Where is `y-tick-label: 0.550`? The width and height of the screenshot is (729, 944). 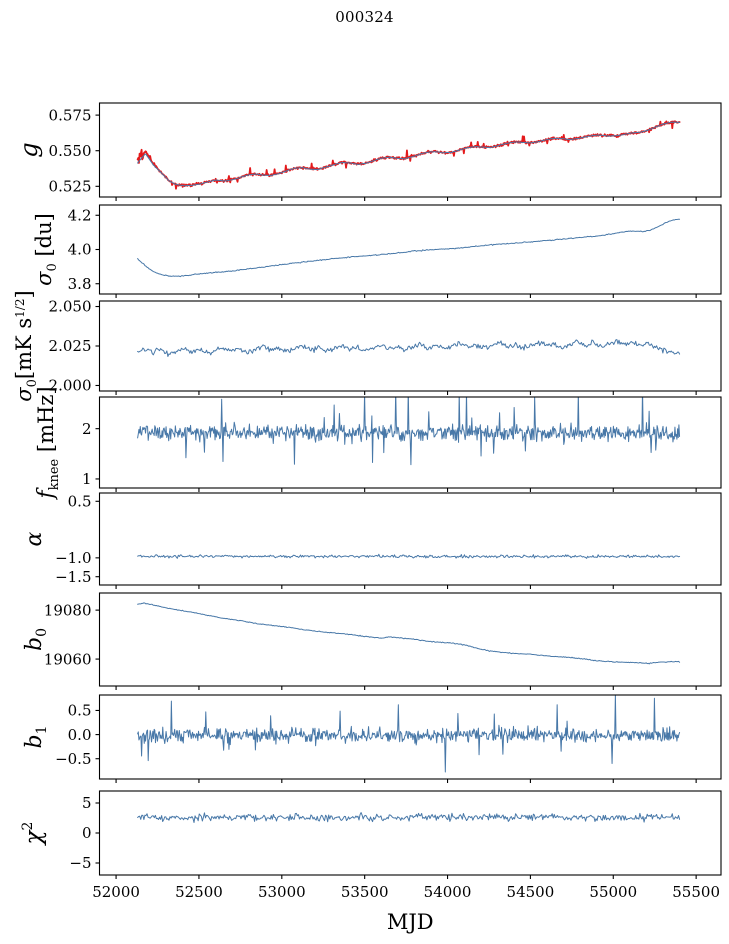 y-tick-label: 0.550 is located at coordinates (70, 151).